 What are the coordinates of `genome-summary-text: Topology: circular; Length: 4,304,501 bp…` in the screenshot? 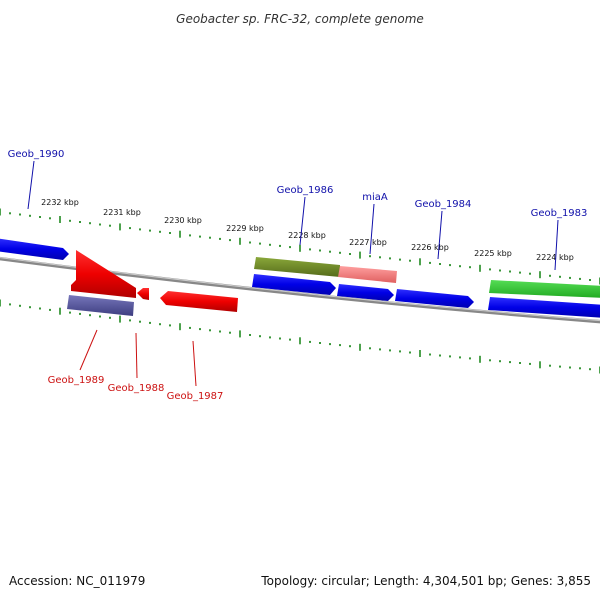 It's located at (425, 581).